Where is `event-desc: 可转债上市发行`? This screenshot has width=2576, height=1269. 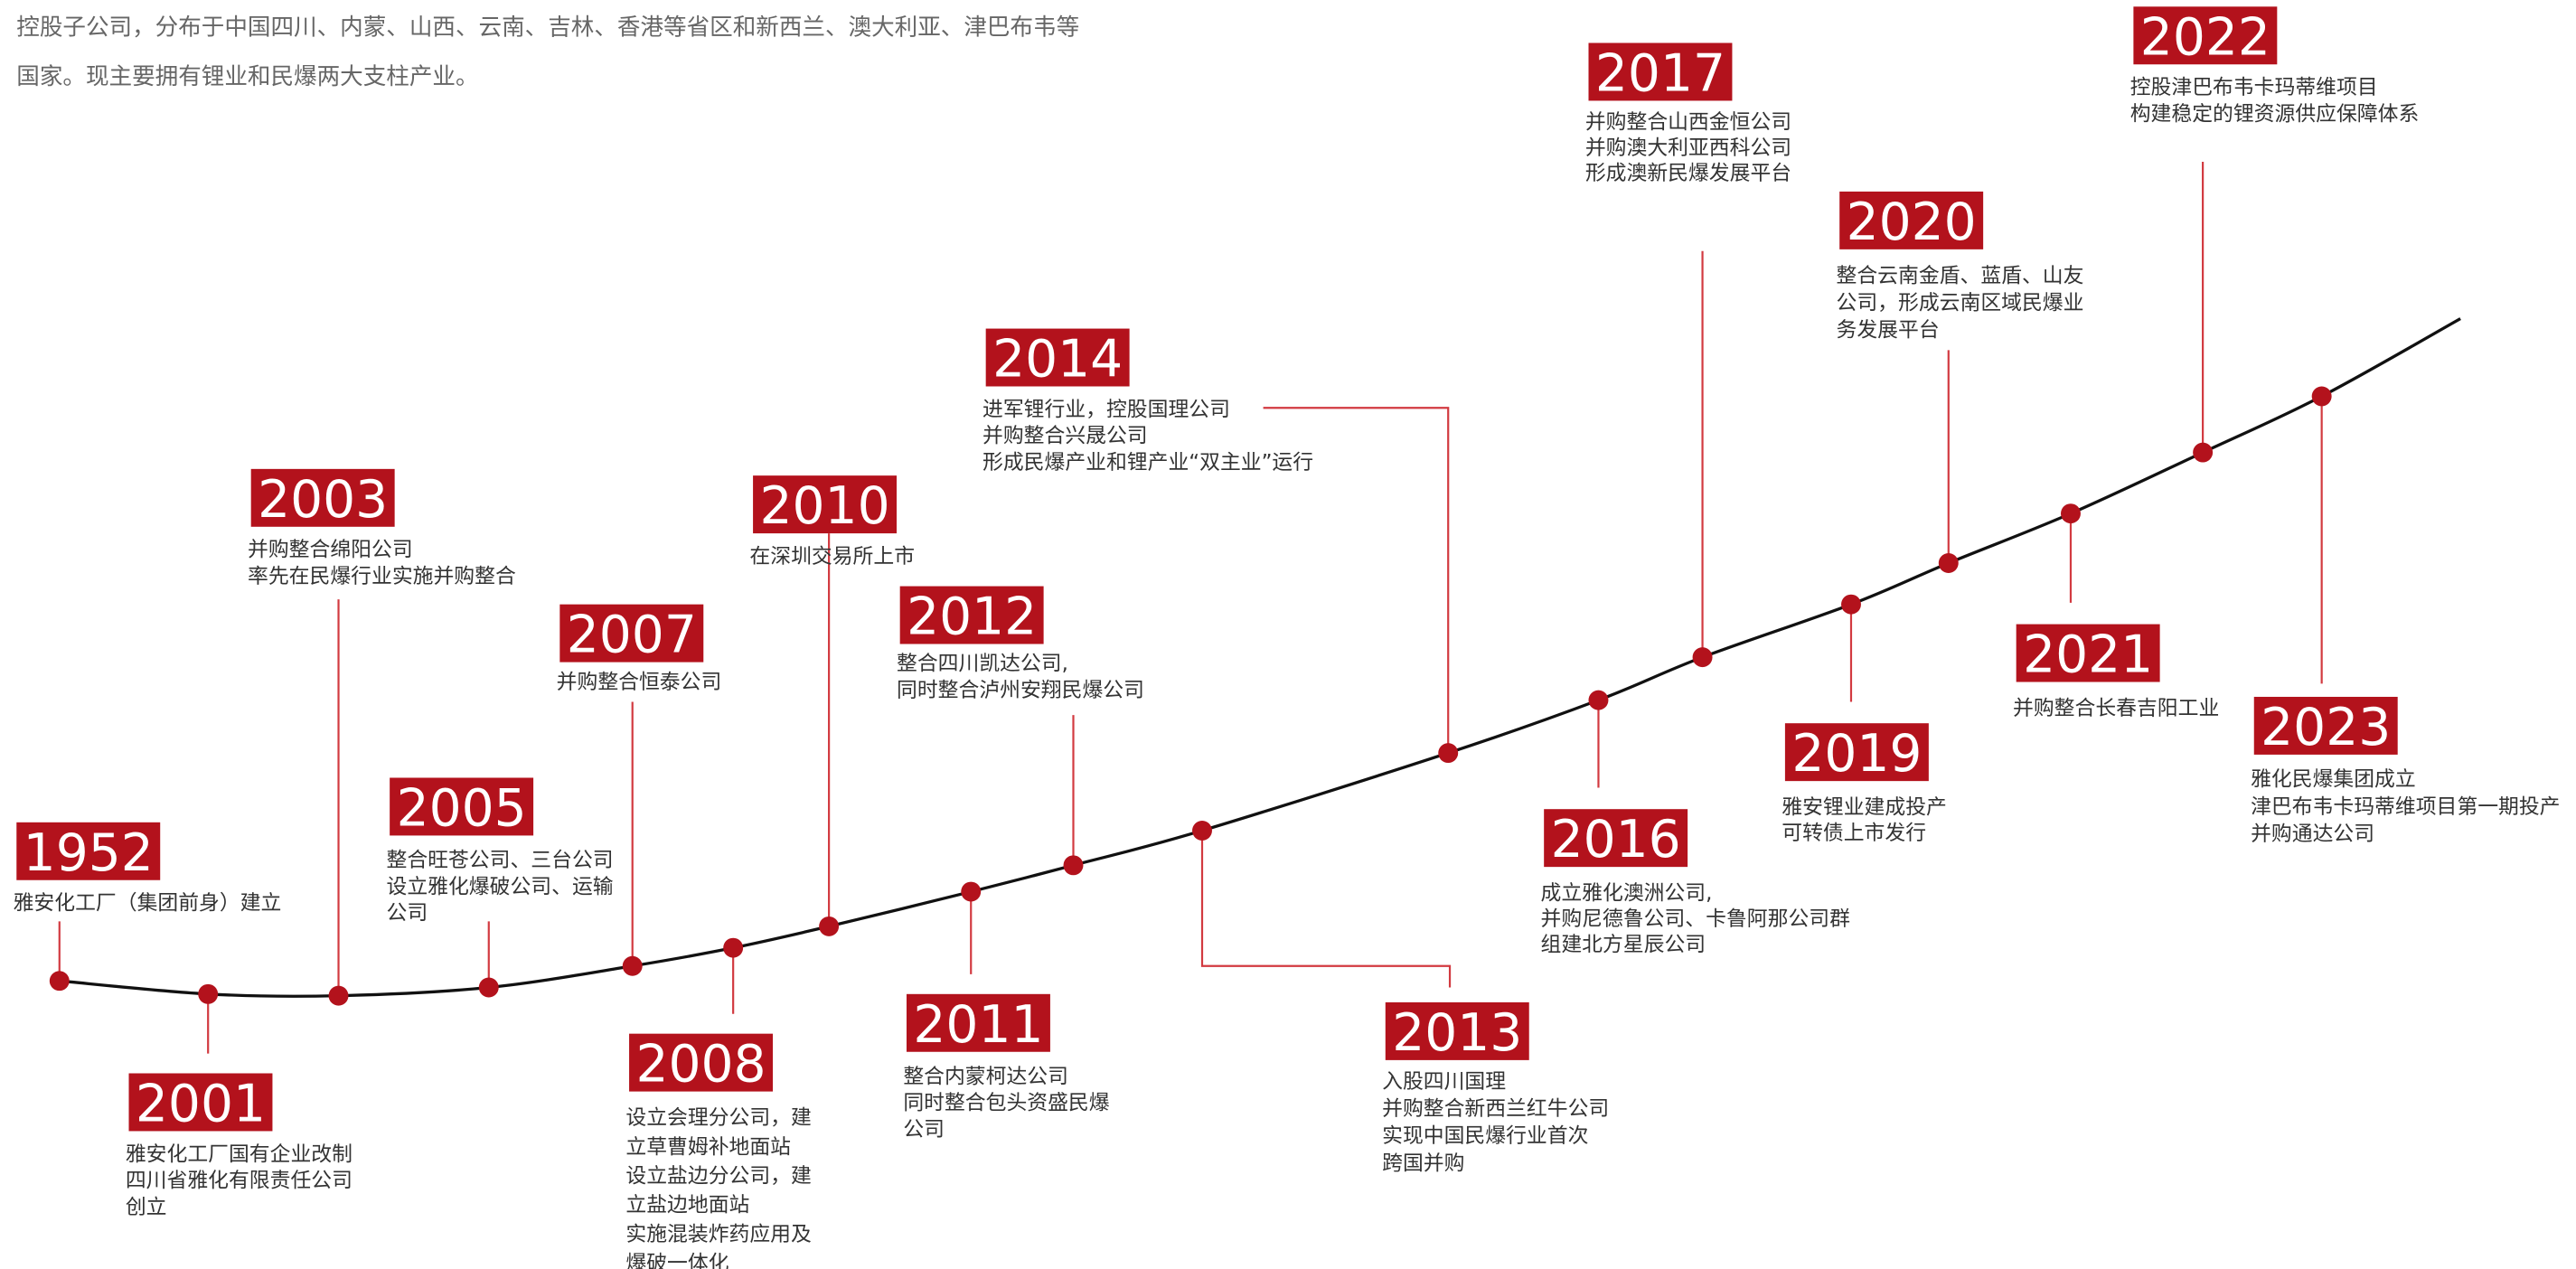 event-desc: 可转债上市发行 is located at coordinates (1854, 833).